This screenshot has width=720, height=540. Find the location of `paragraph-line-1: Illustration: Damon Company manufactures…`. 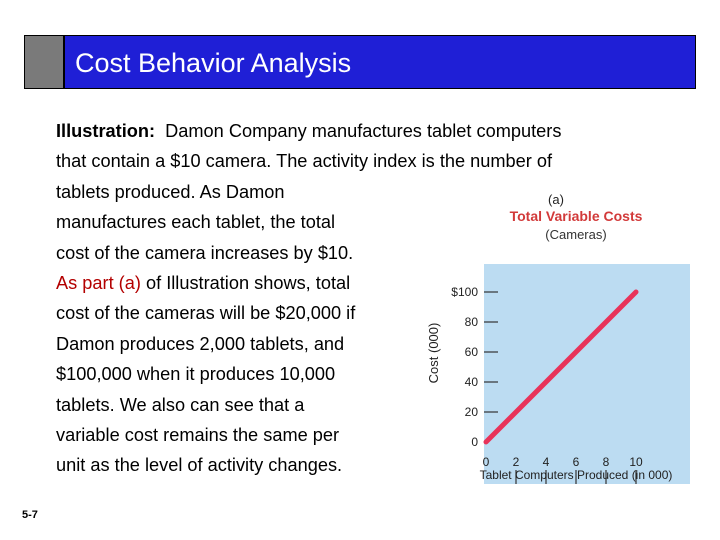

paragraph-line-1: Illustration: Damon Company manufactures… is located at coordinates (308, 131).